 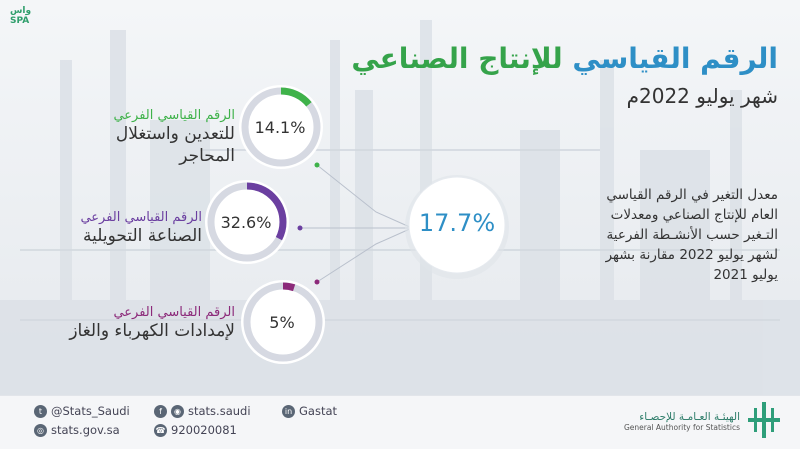 I want to click on total-value: 17.7%, so click(x=457, y=223).